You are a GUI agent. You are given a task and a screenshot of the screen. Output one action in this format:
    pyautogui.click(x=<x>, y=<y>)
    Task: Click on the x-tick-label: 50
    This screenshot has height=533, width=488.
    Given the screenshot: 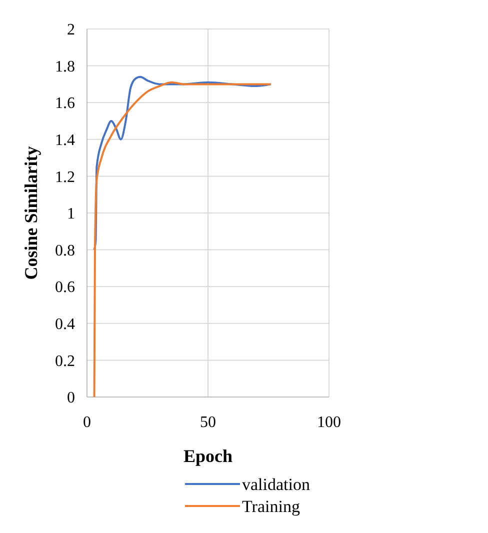 What is the action you would take?
    pyautogui.click(x=208, y=422)
    